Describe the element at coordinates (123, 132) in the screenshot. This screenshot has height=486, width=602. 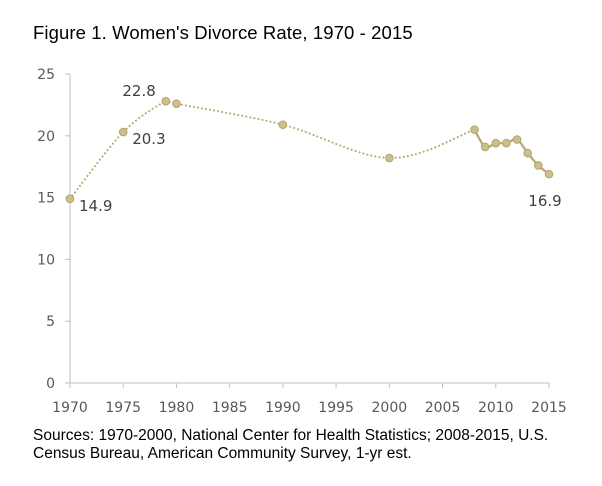
I see `data-point-1975` at that location.